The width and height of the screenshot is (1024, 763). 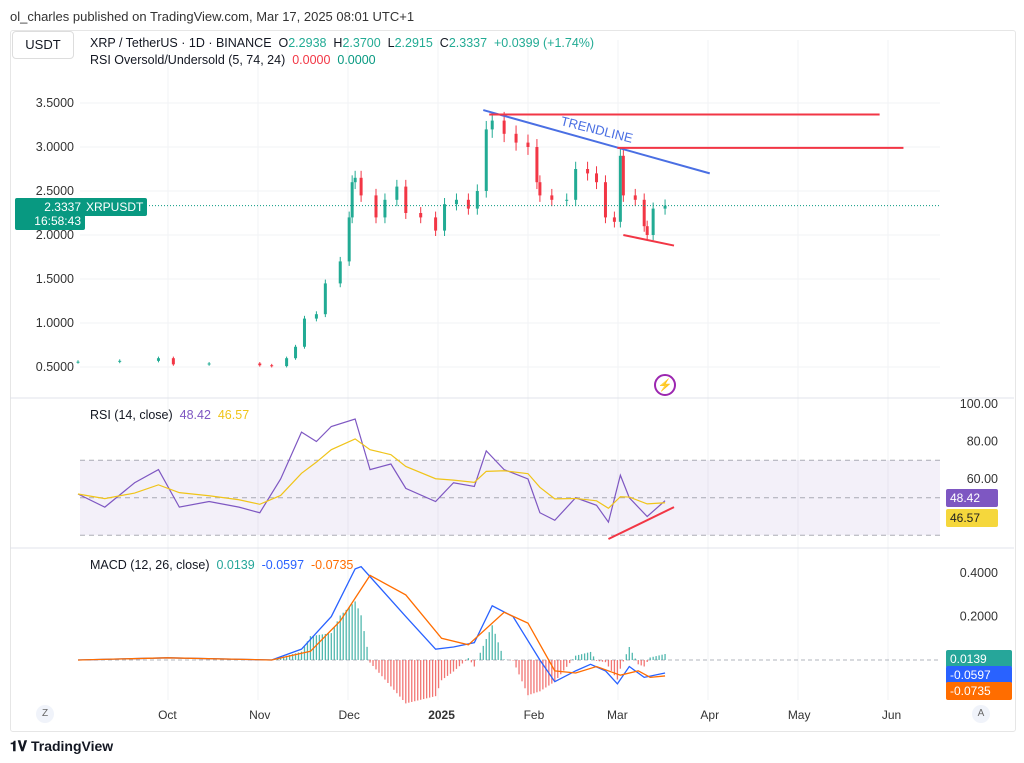 I want to click on macd-hist-value: 0.0139, so click(x=235, y=565).